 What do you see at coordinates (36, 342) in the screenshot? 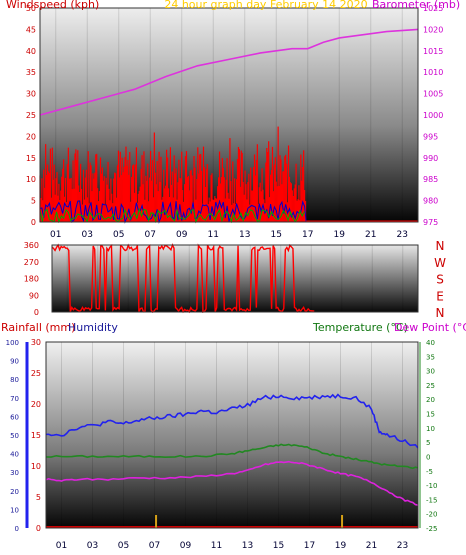
I see `rainfall-tick-label: 30` at bounding box center [36, 342].